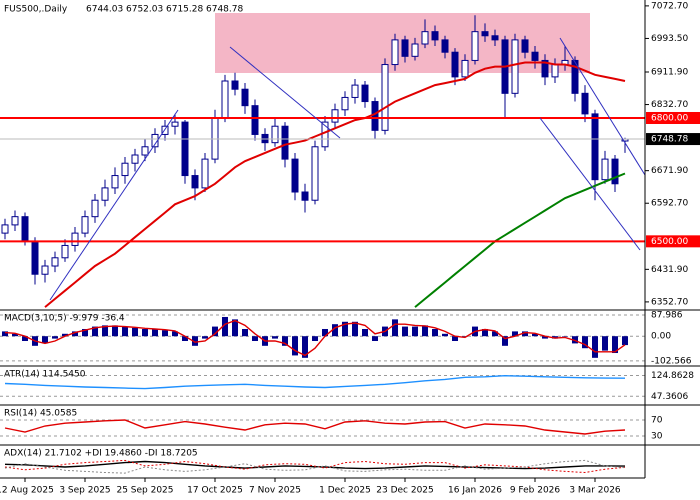  I want to click on y-tick-label: 6592.70, so click(669, 204).